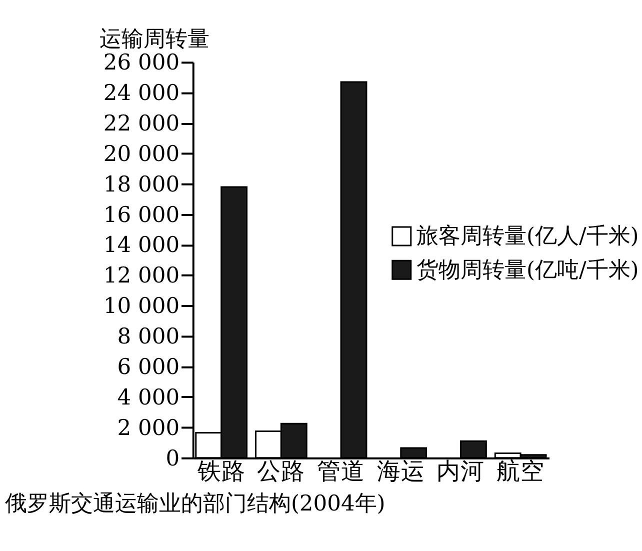 Image resolution: width=642 pixels, height=551 pixels. Describe the element at coordinates (148, 367) in the screenshot. I see `y-tick-label: 6 000` at that location.